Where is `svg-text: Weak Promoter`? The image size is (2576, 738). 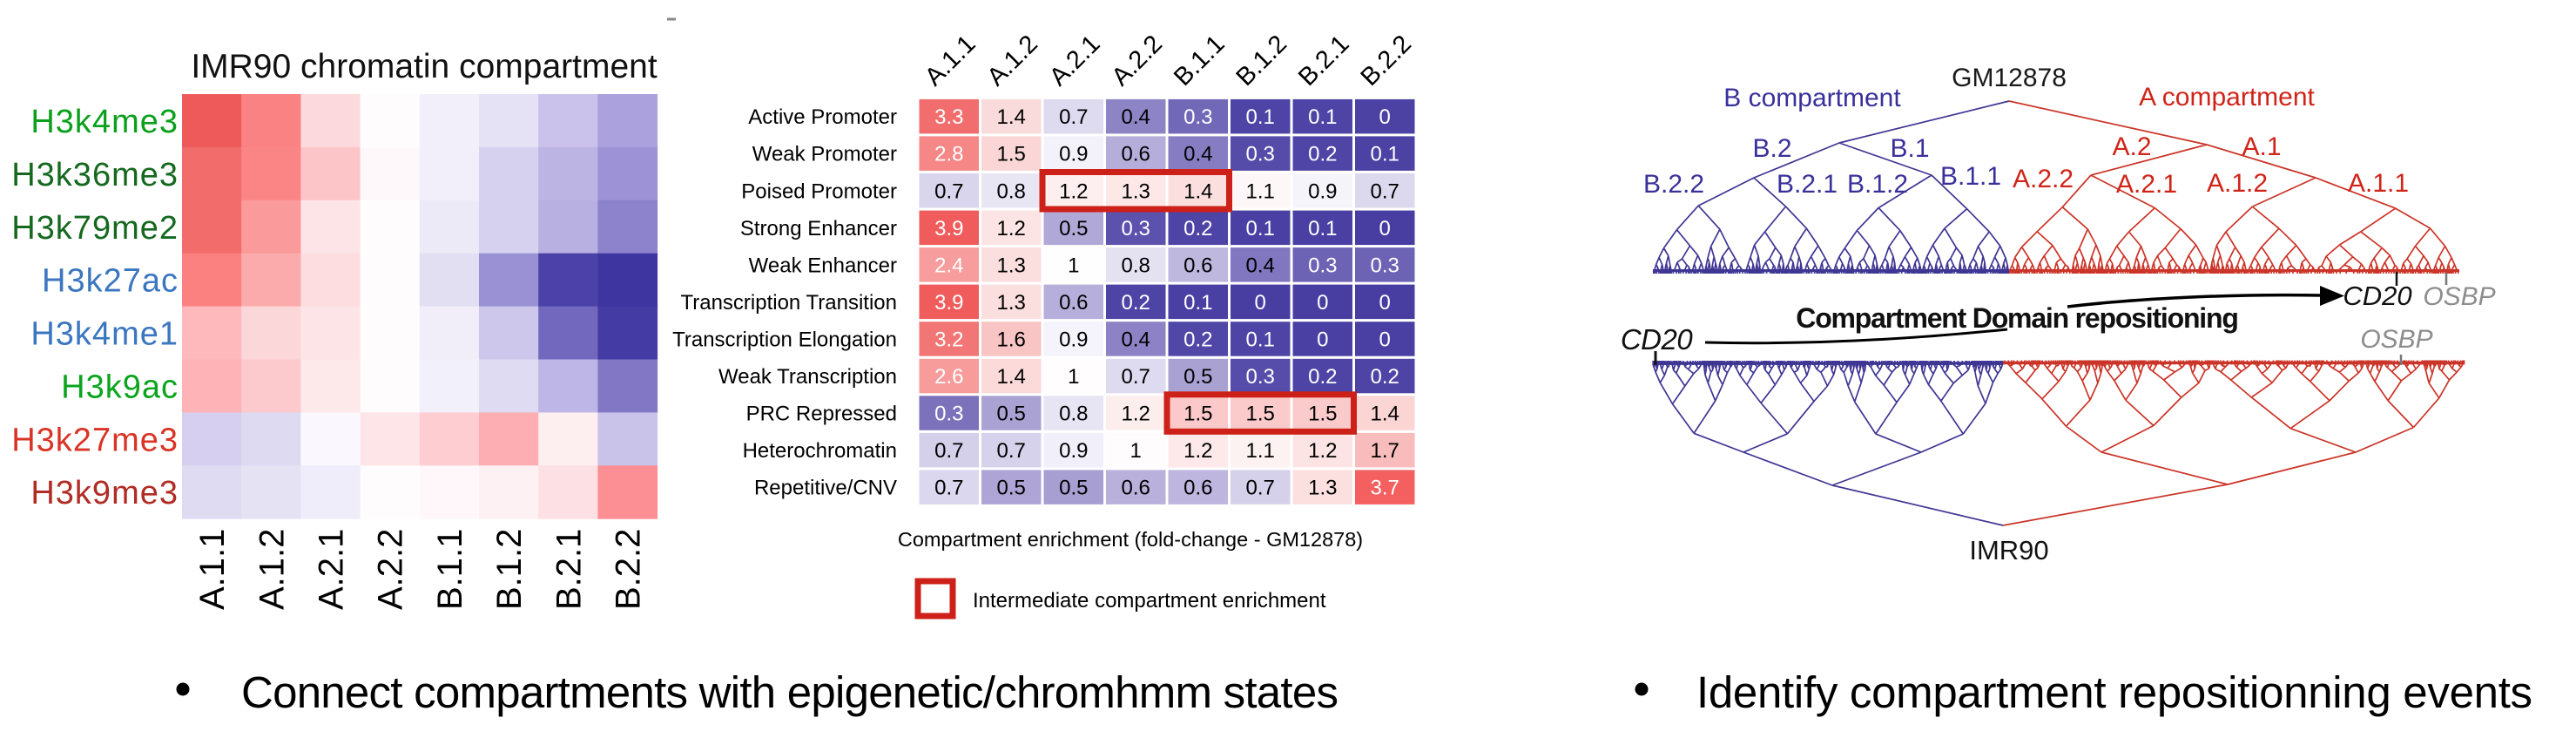
svg-text: Weak Promoter is located at coordinates (825, 155).